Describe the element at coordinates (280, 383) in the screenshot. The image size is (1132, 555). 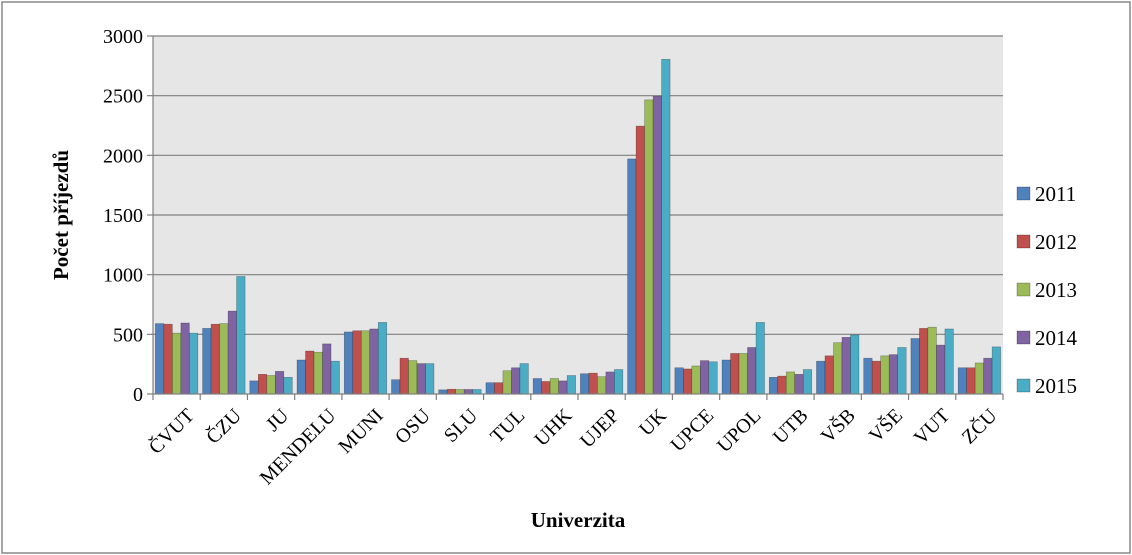
I see `bar-2014-JU` at that location.